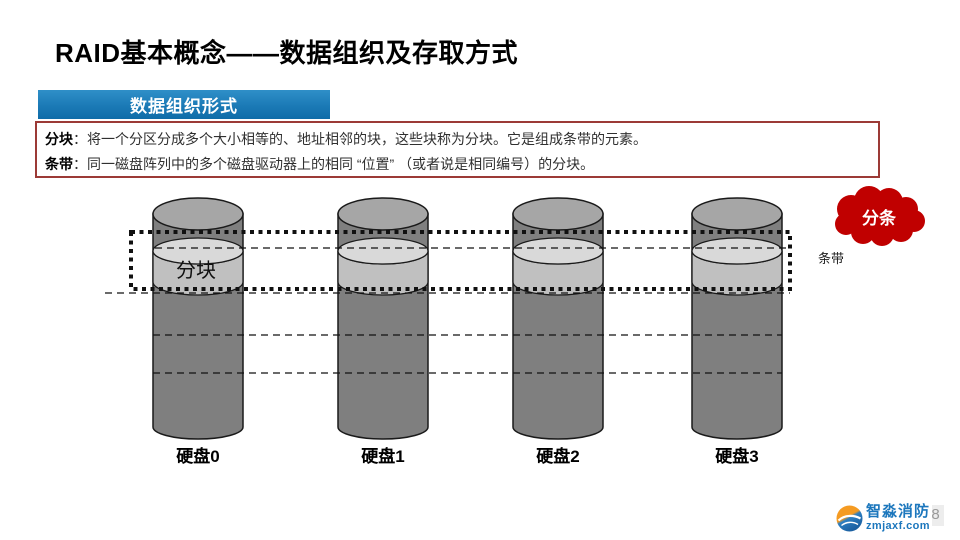  I want to click on brand-logo-icon, so click(849, 518).